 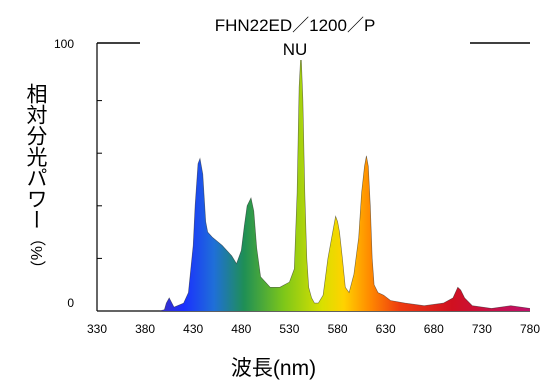 I want to click on x-tick-label: 530, so click(x=289, y=329).